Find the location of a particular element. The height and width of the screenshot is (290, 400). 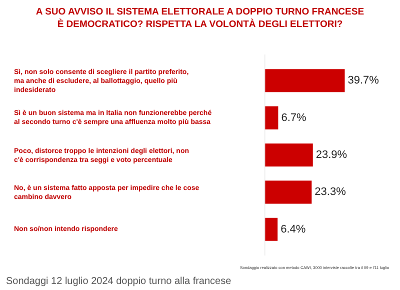

chart-title: A SUO AVVISO IL SISTEMA ELETTORALE A DOPPIO TURNO FRANCESE È DEMOCRATICO? RISPETTA LA VOLONTÀ DEGLI ELETTORI? is located at coordinates (200, 18).